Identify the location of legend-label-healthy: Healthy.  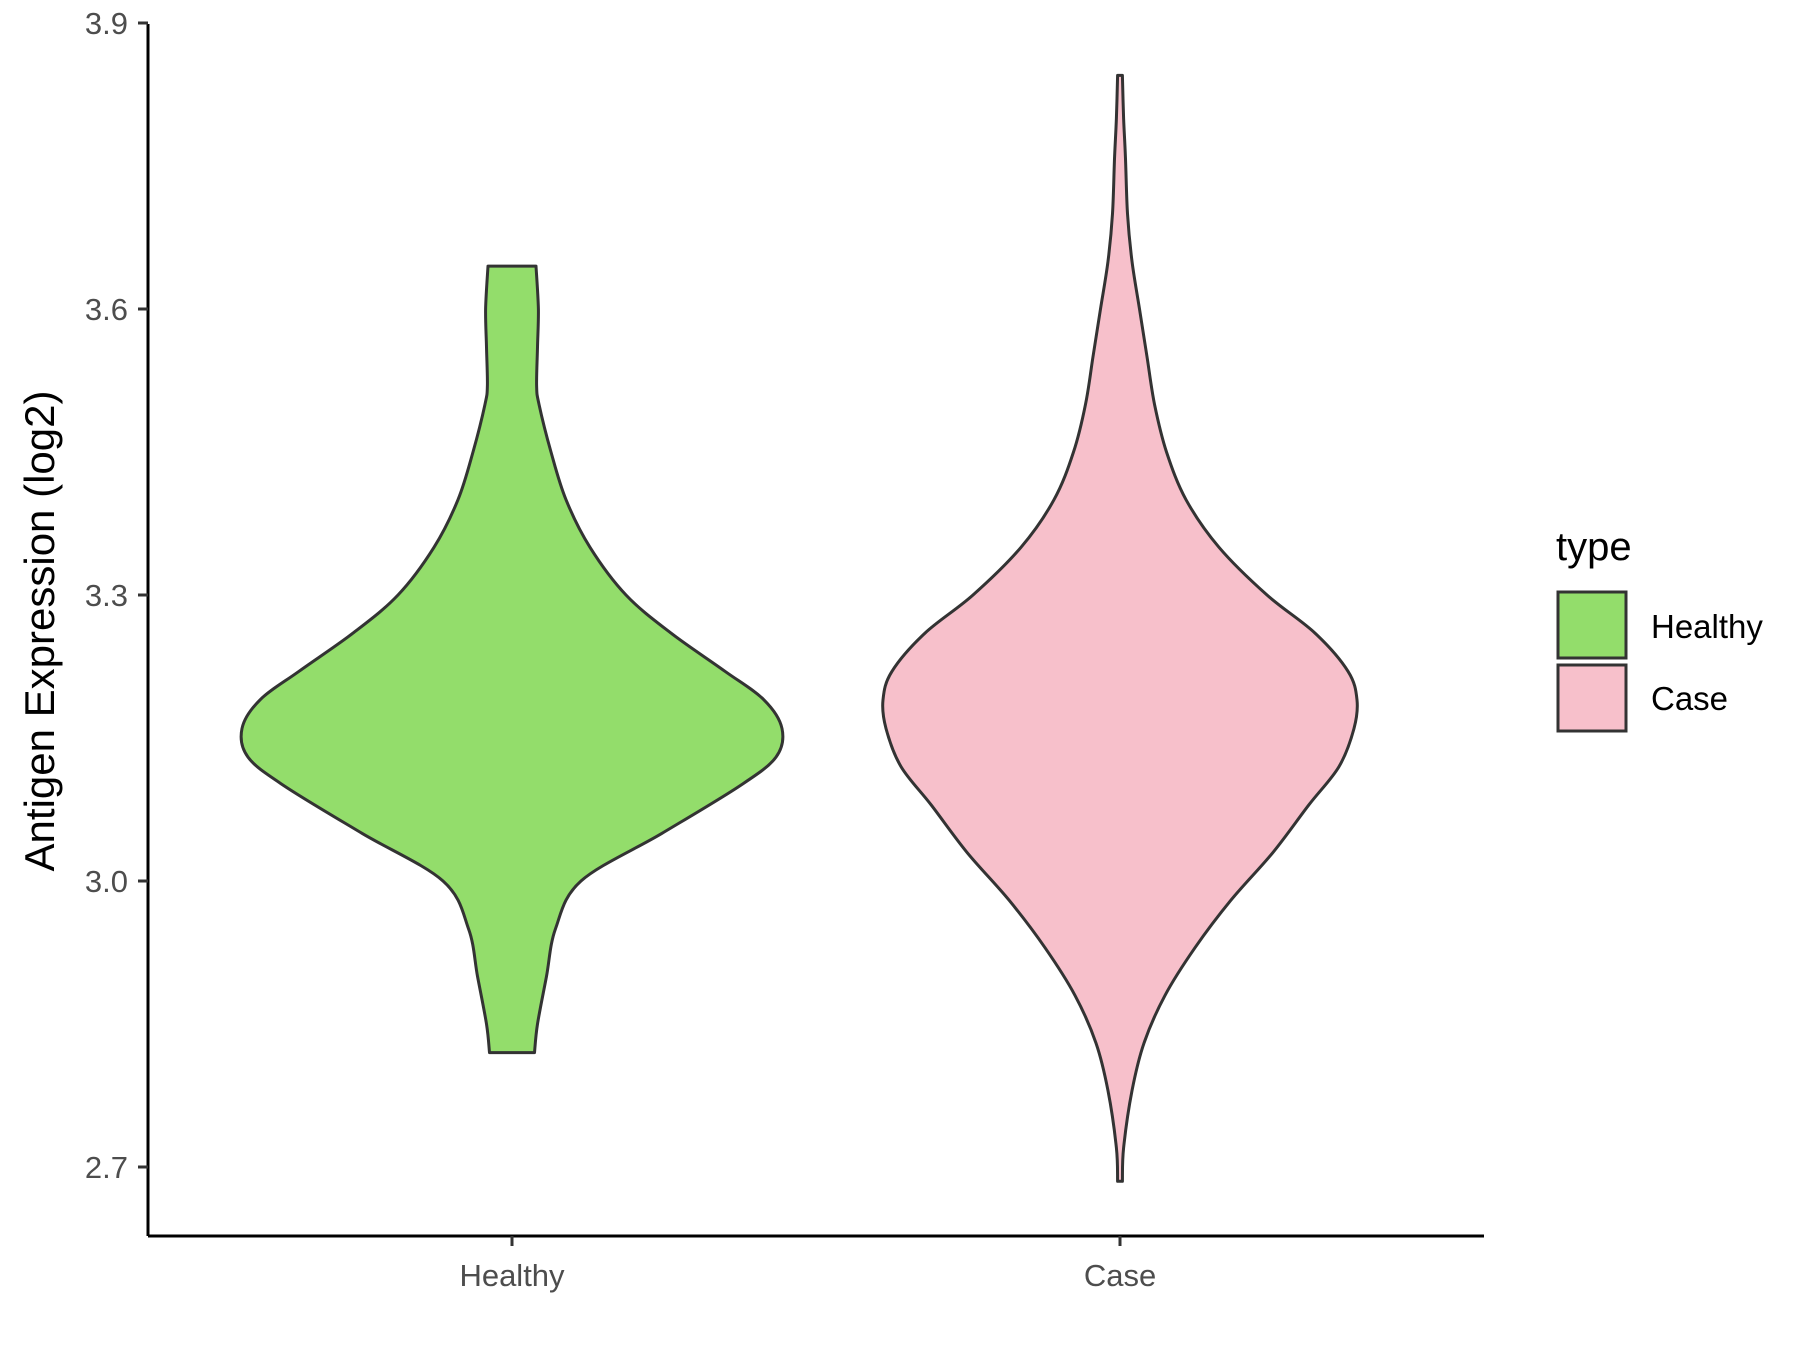
(1707, 626).